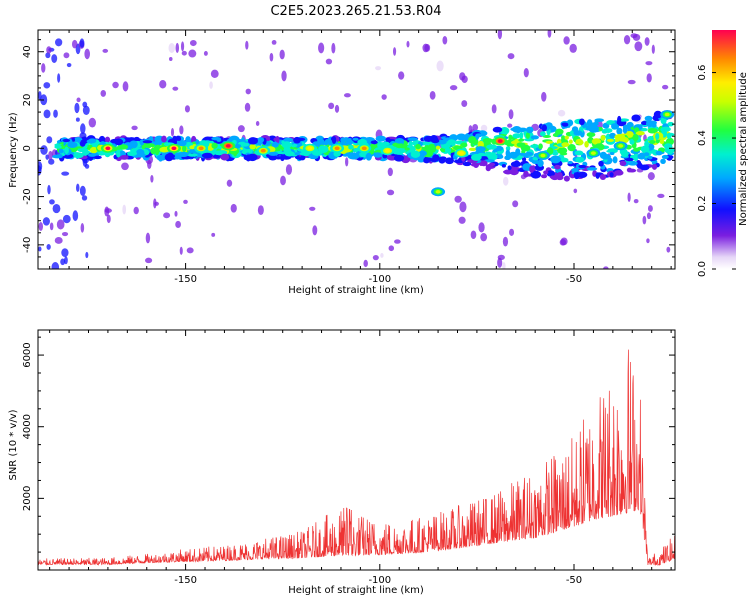  Describe the element at coordinates (27, 426) in the screenshot. I see `y-tick-label: 4000` at that location.